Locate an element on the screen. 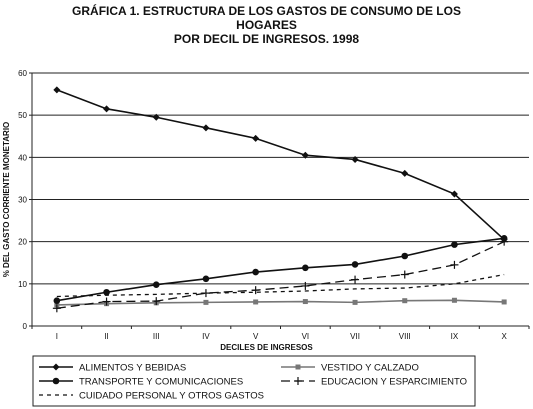 The height and width of the screenshot is (409, 533). legend-marker-transporte-y-comunicaciones is located at coordinates (56, 381).